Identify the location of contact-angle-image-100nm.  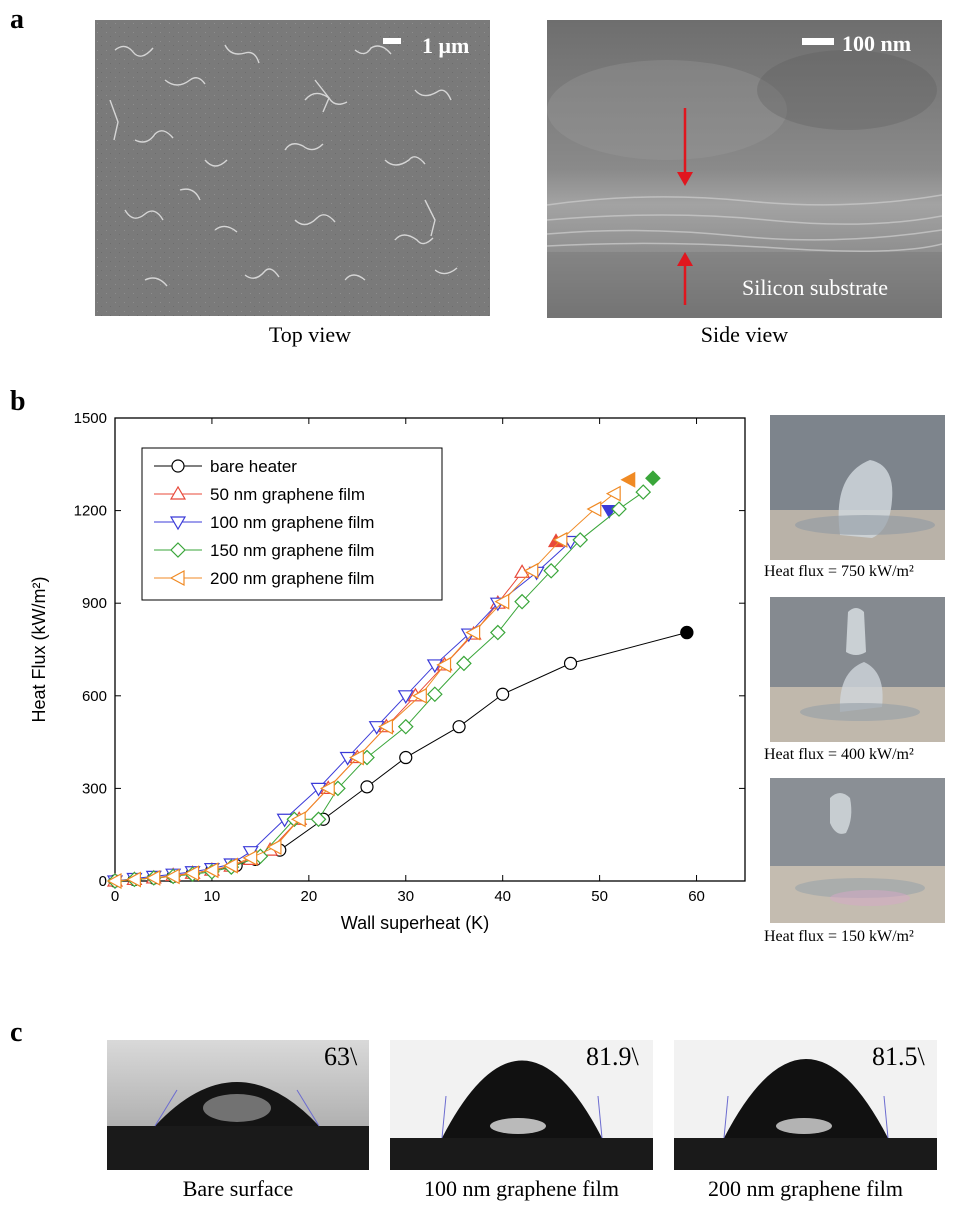
(521, 1105).